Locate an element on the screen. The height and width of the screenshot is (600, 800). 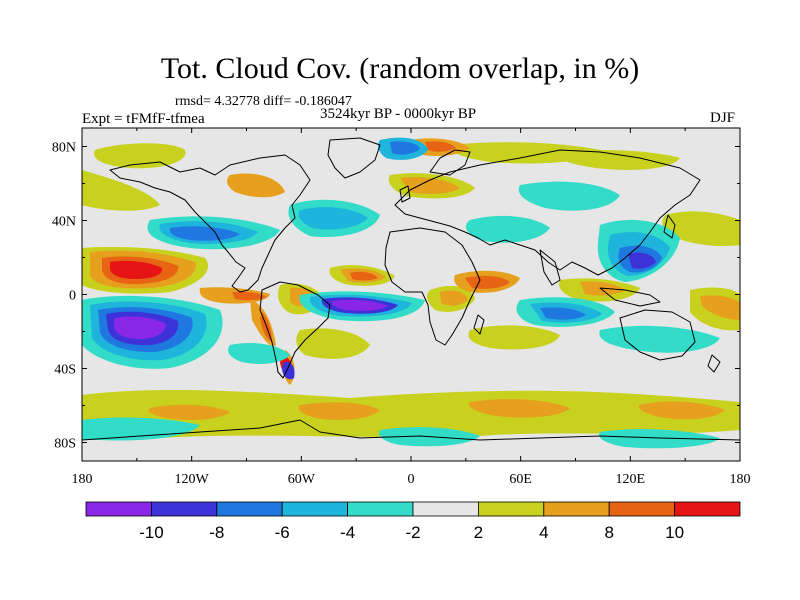
coastline-eurasia is located at coordinates (547, 212).